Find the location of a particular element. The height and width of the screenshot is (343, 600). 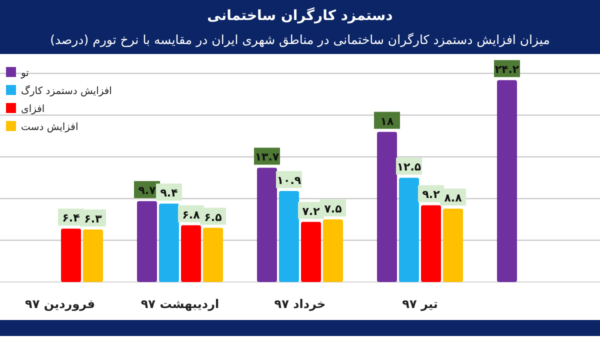

data-label: ۹.۲ is located at coordinates (431, 195).